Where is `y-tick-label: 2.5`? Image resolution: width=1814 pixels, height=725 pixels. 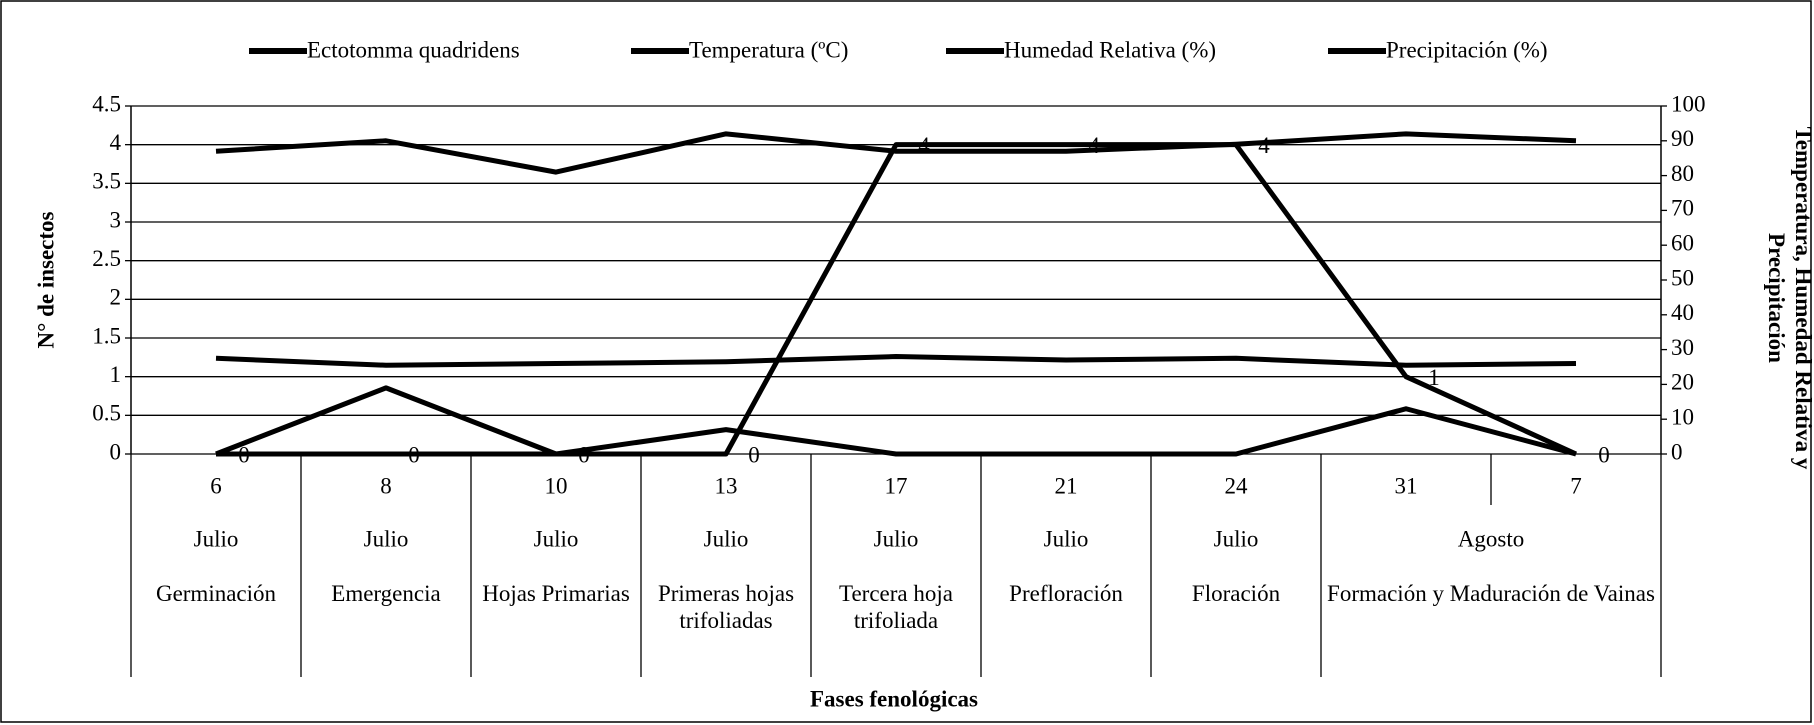
y-tick-label: 2.5 is located at coordinates (106, 258).